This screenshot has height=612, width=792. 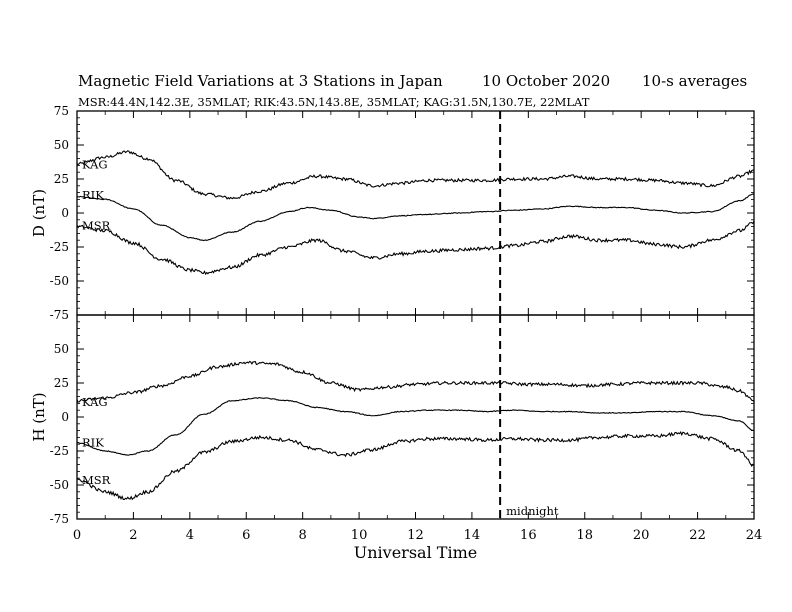 I want to click on series-label-D-RIK: RIK, so click(x=93, y=195).